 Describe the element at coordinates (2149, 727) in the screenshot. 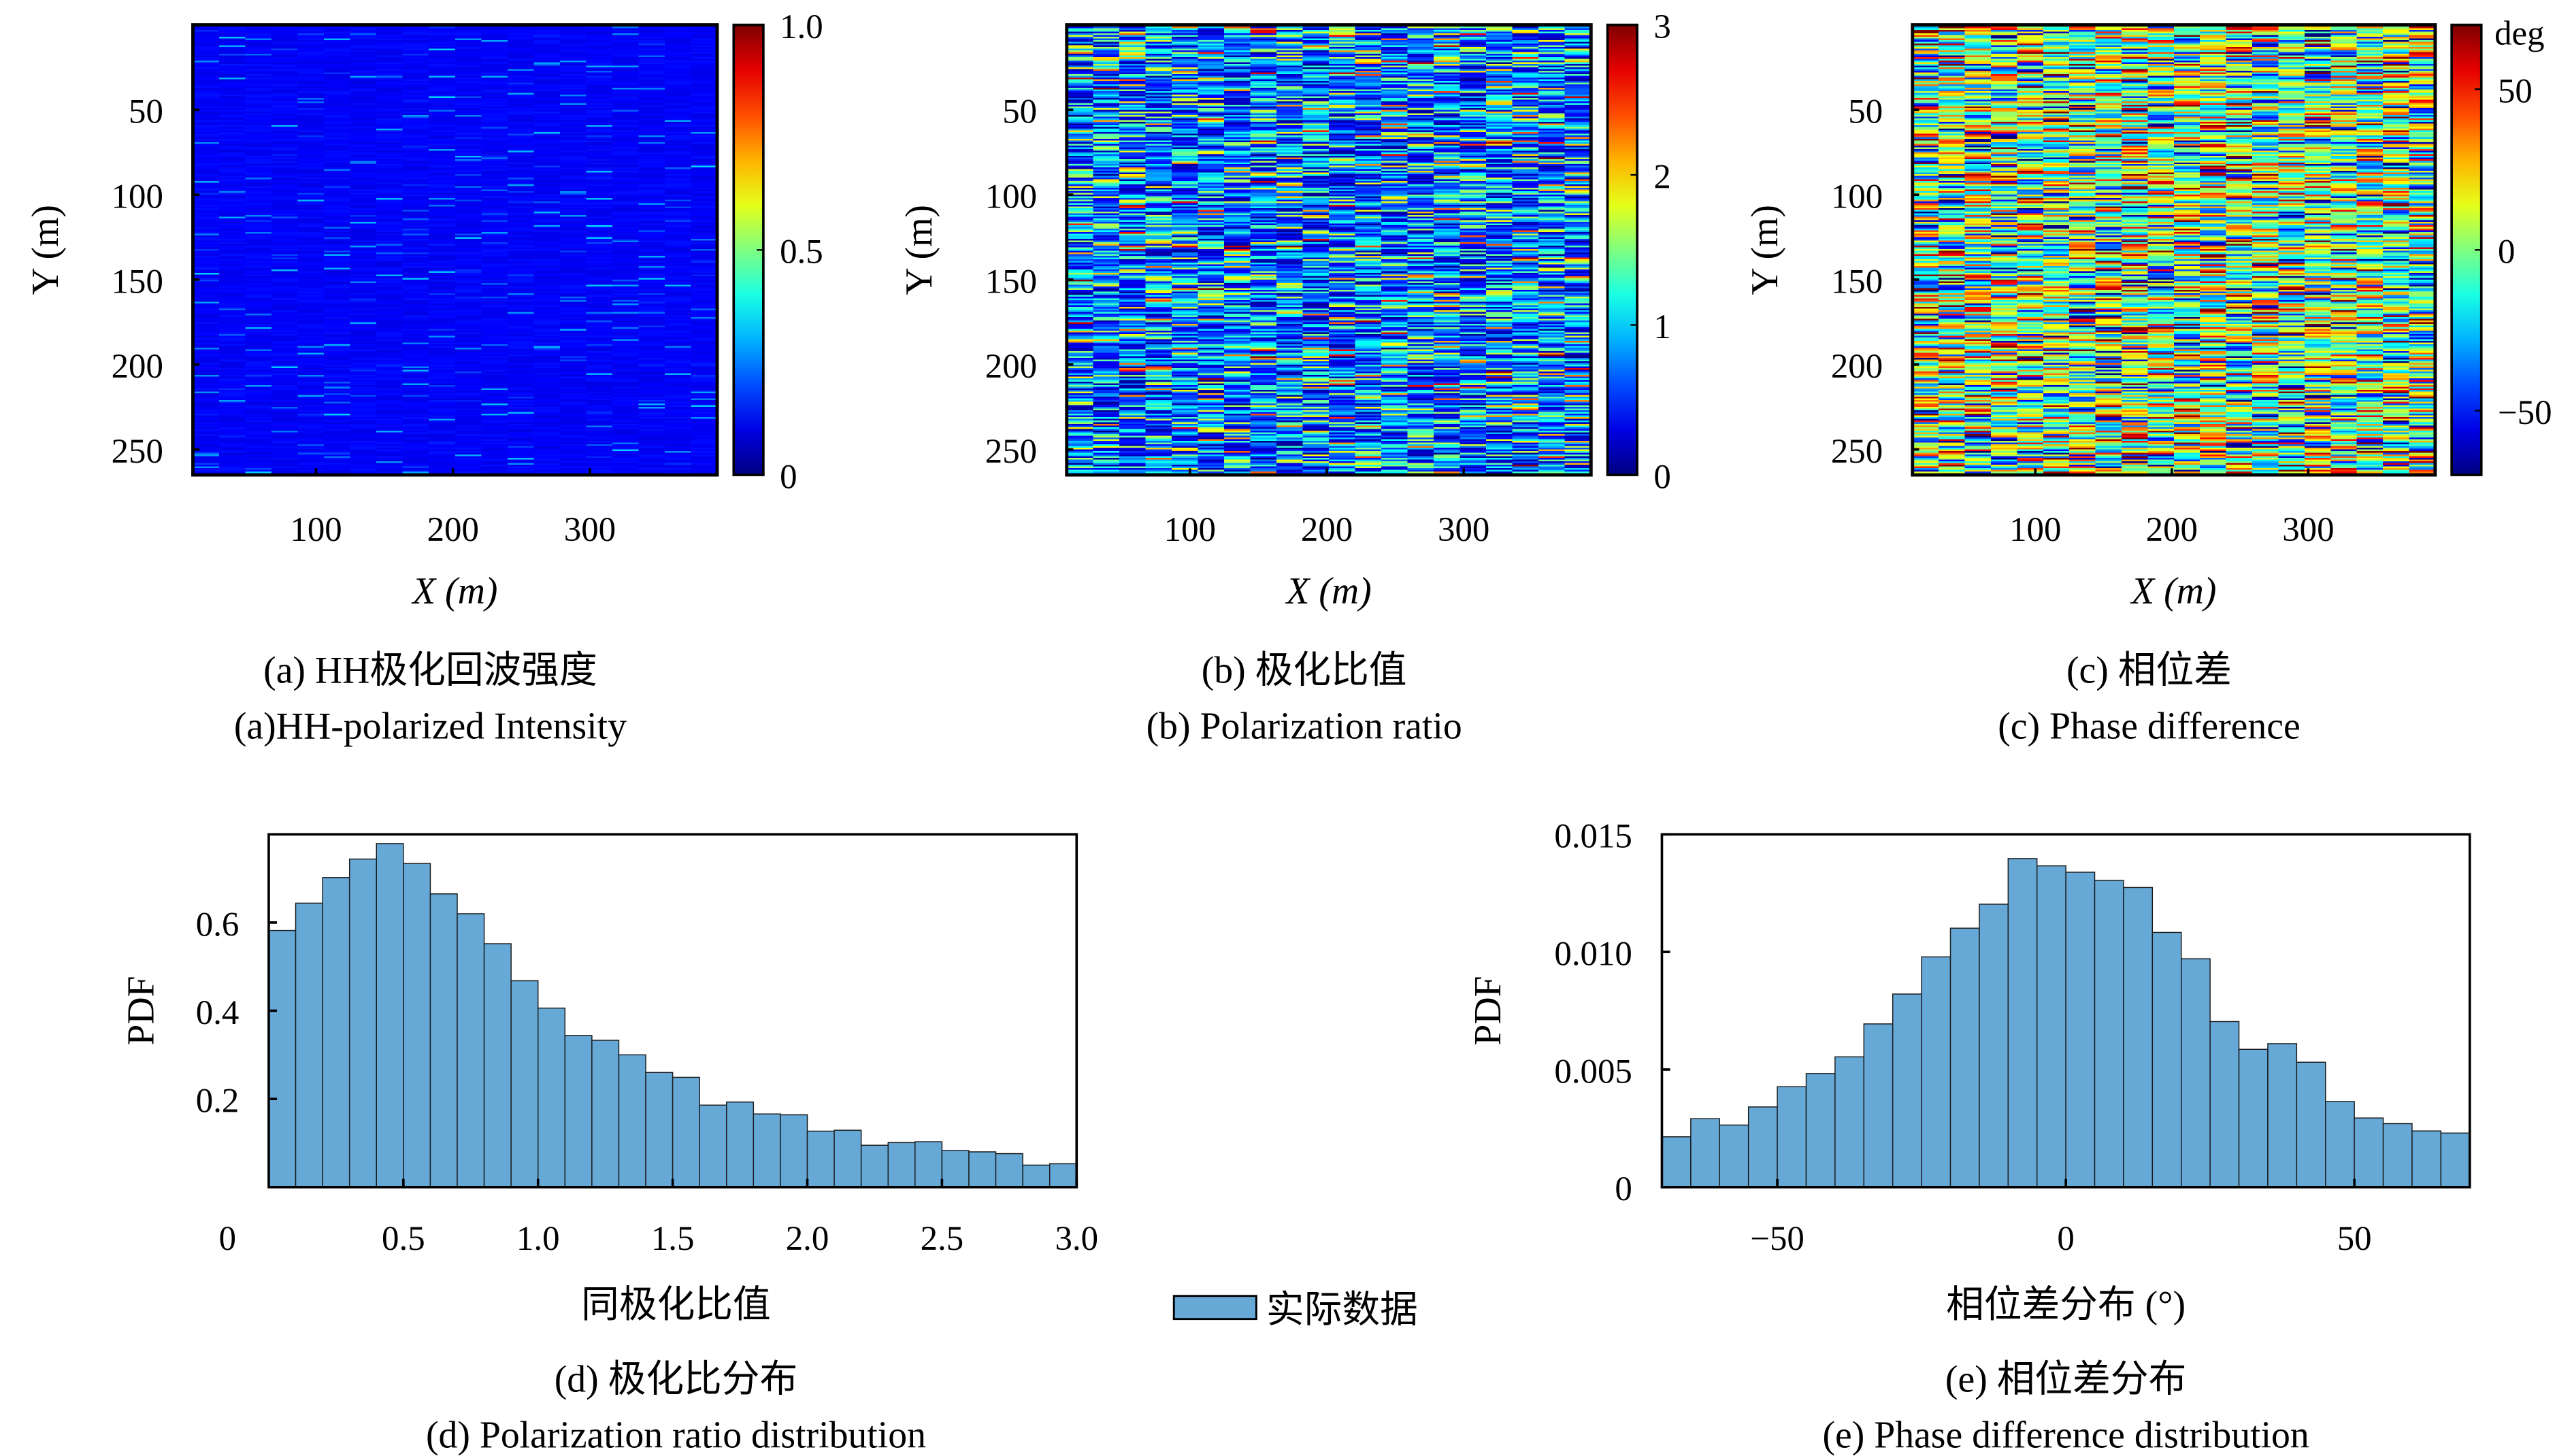

I see `caption-en: (c) Phase difference` at that location.